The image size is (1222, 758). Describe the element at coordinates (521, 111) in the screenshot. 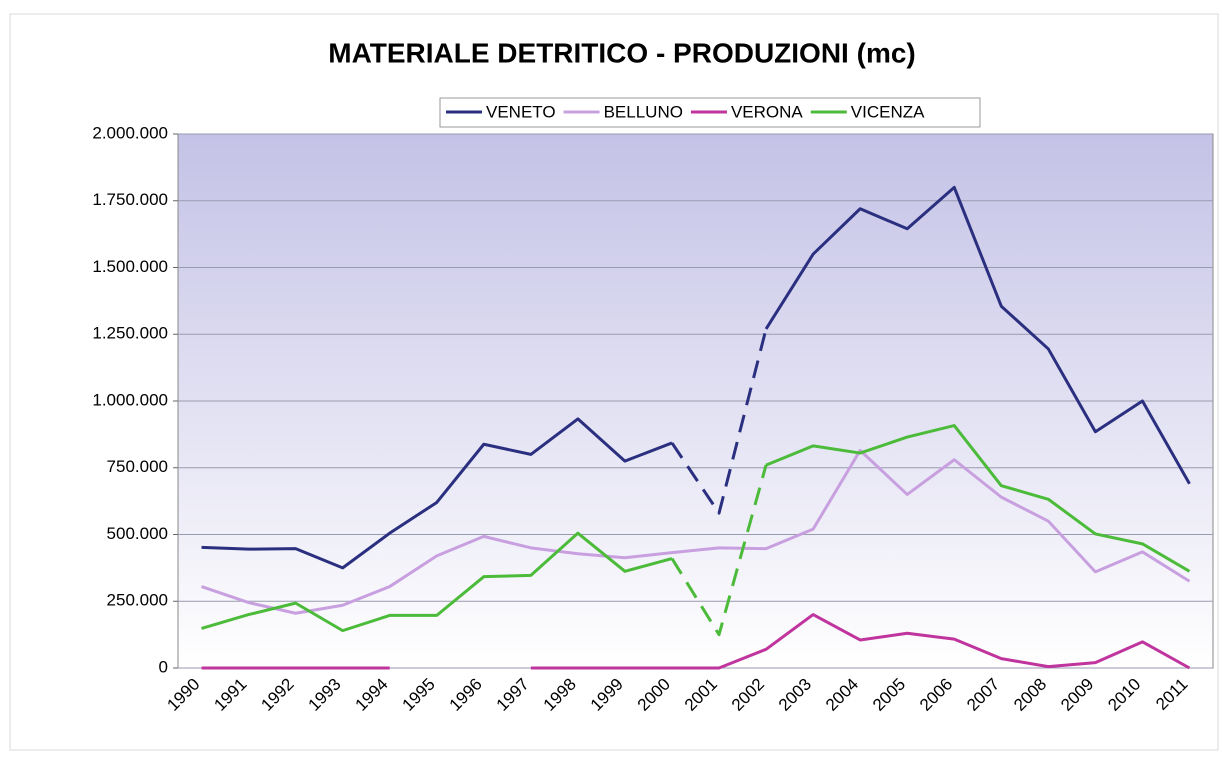

I see `legend-label: VENETO` at that location.